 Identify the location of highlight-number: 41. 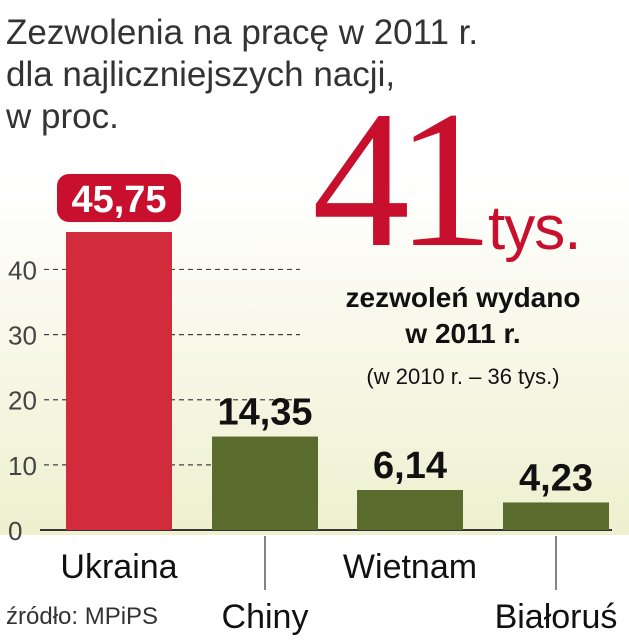
(403, 179).